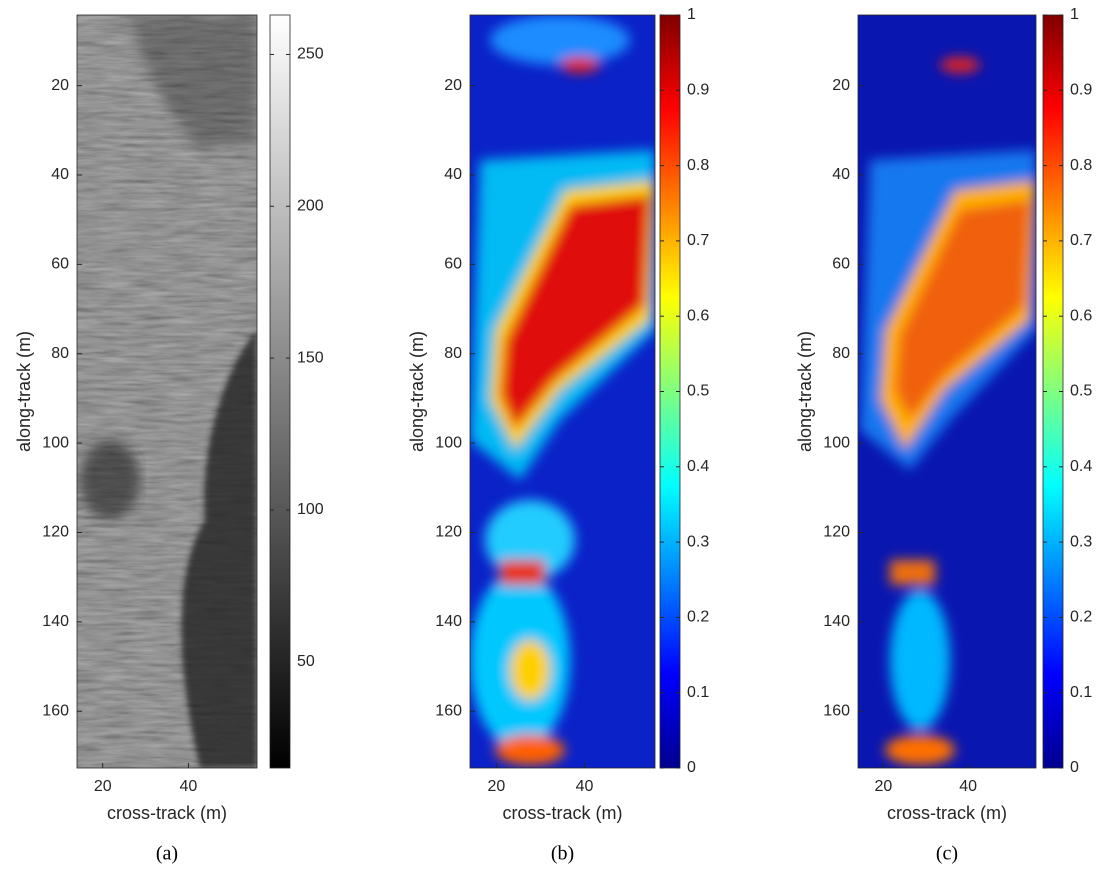  Describe the element at coordinates (310, 206) in the screenshot. I see `colorbar-tick-label: 200` at that location.